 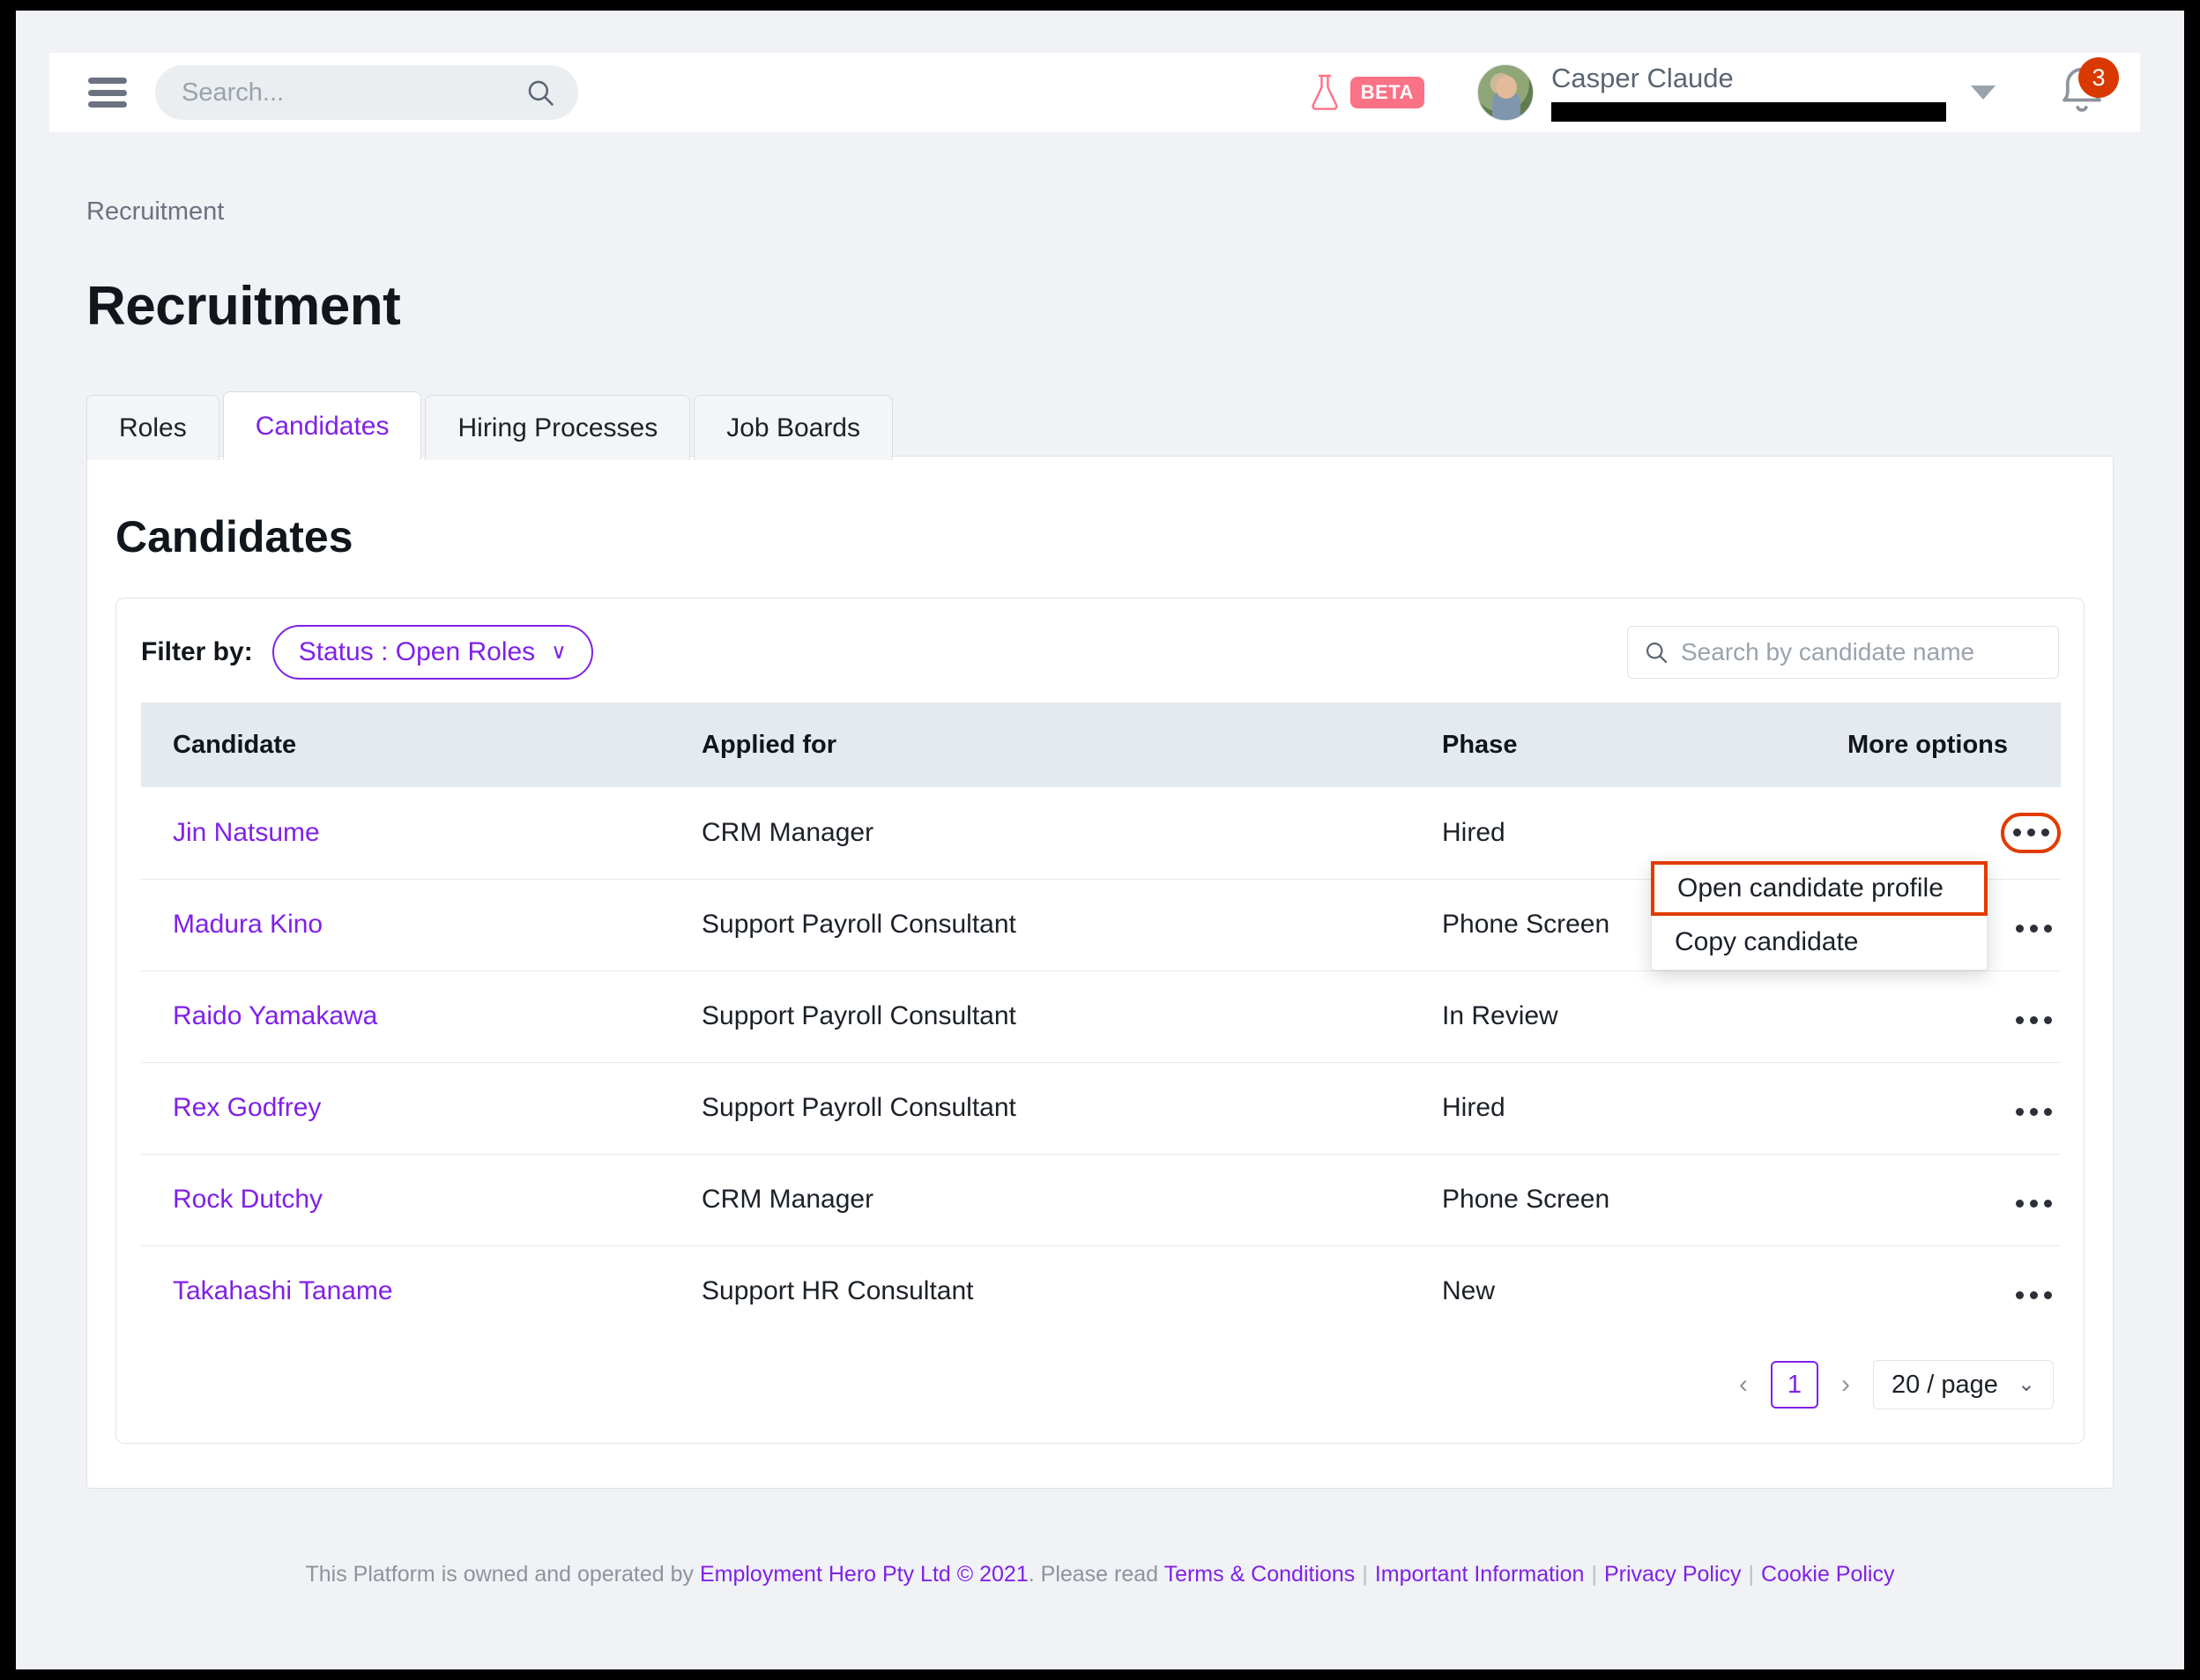 What do you see at coordinates (793, 427) in the screenshot?
I see `tab-job-boards: Job Boards` at bounding box center [793, 427].